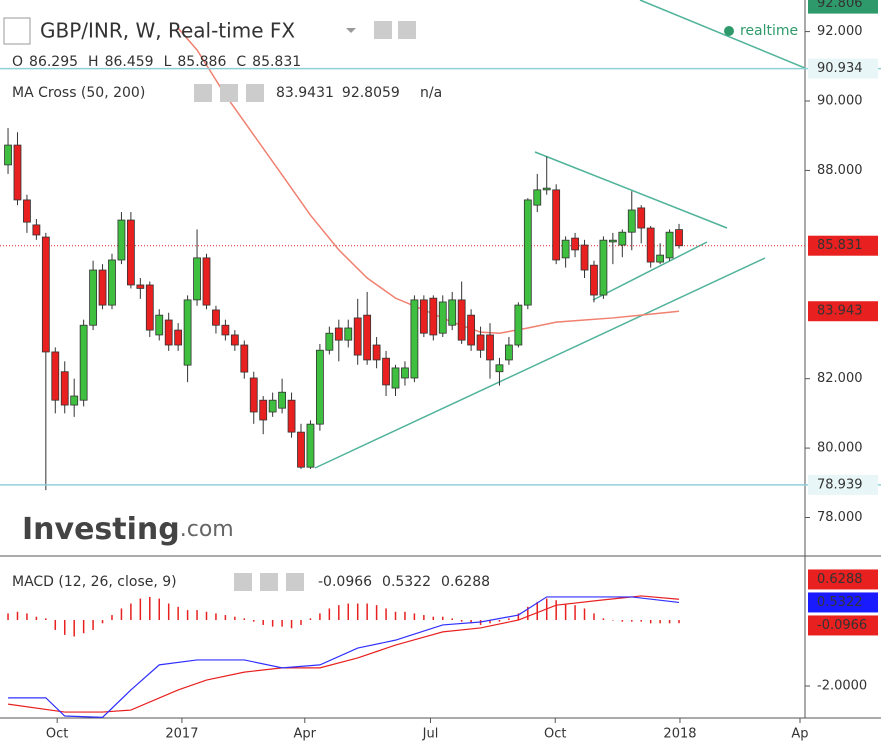 The width and height of the screenshot is (881, 748). What do you see at coordinates (465, 582) in the screenshot?
I see `macd-legend-value: 0.6288` at bounding box center [465, 582].